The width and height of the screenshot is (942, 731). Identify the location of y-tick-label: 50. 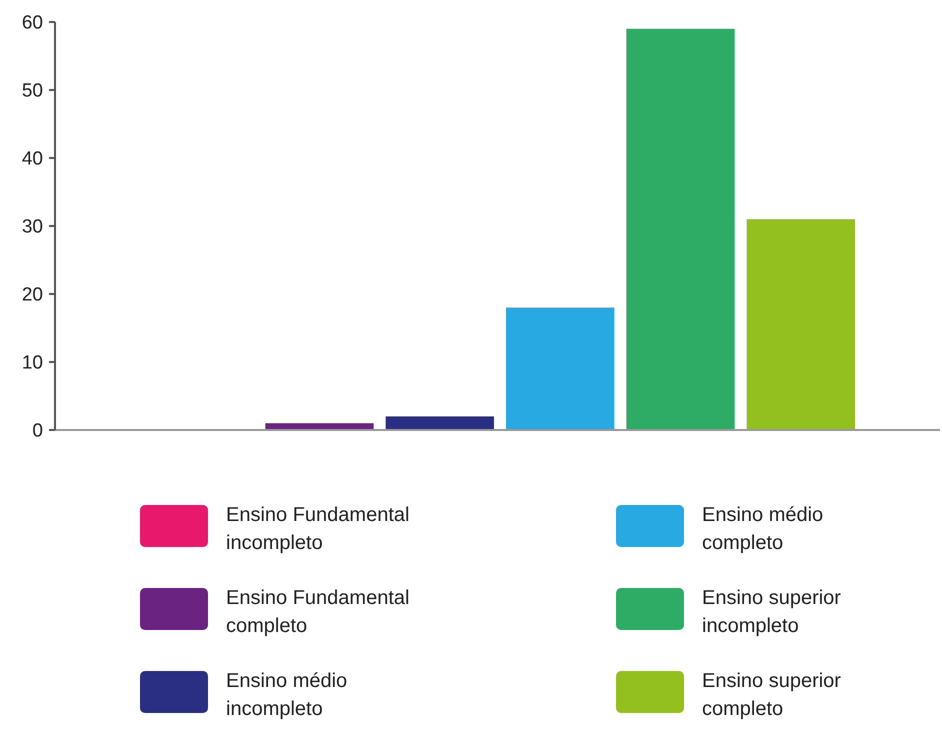
(32, 91).